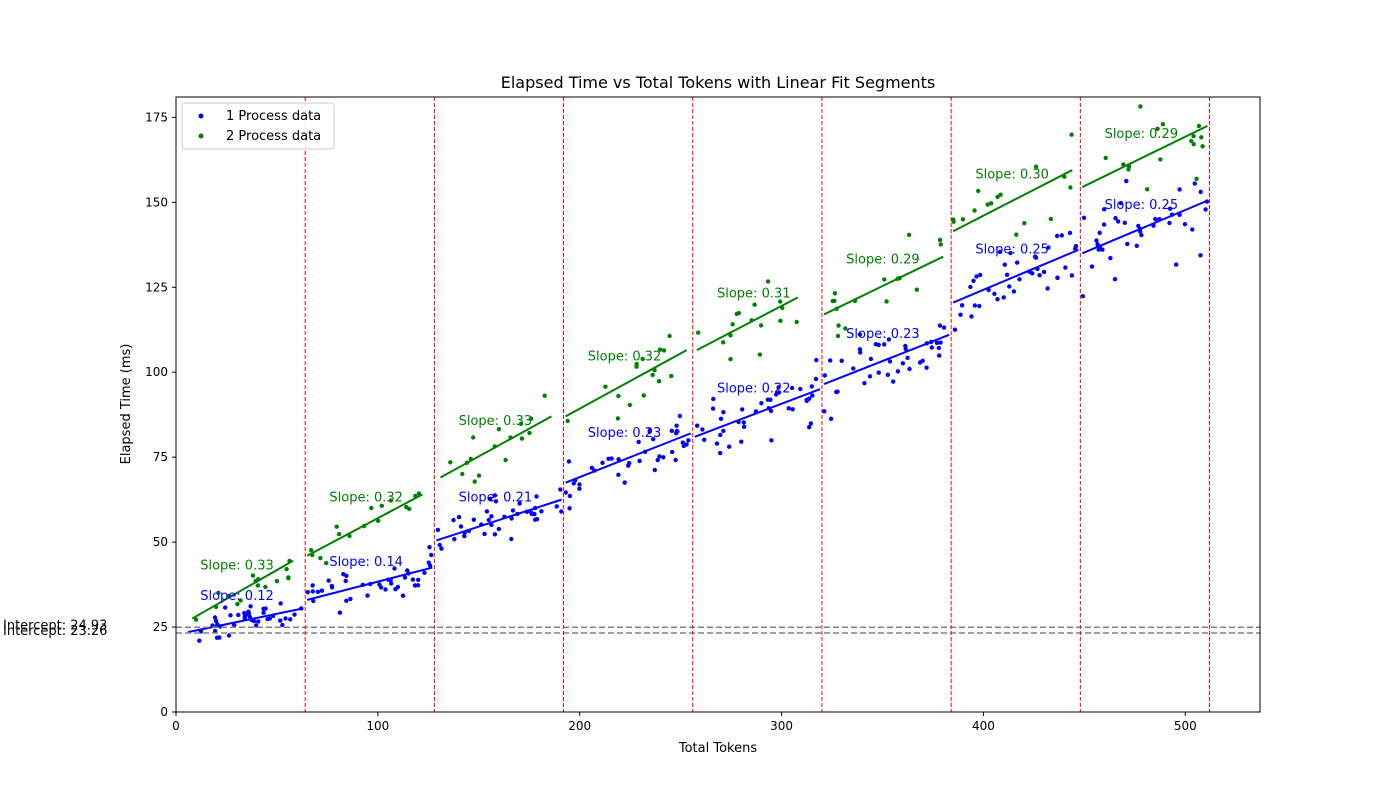 This screenshot has width=1400, height=800. Describe the element at coordinates (55, 631) in the screenshot. I see `intercept-label: Intercept: 23.26` at that location.